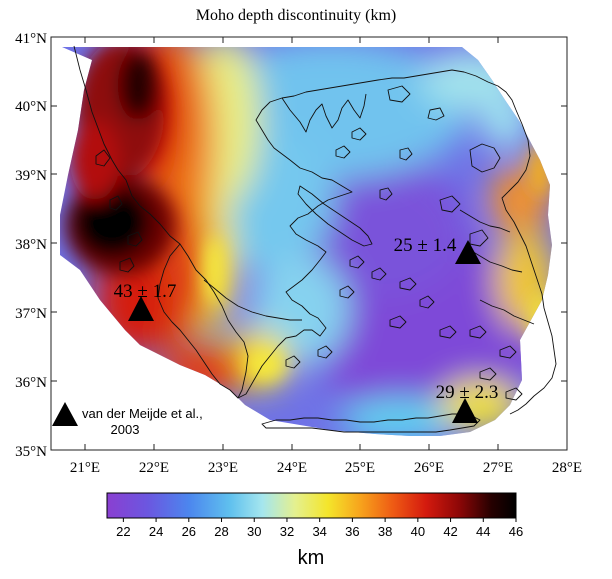  What do you see at coordinates (467, 392) in the screenshot?
I see `station-label-3: 29 ± 2.3` at bounding box center [467, 392].